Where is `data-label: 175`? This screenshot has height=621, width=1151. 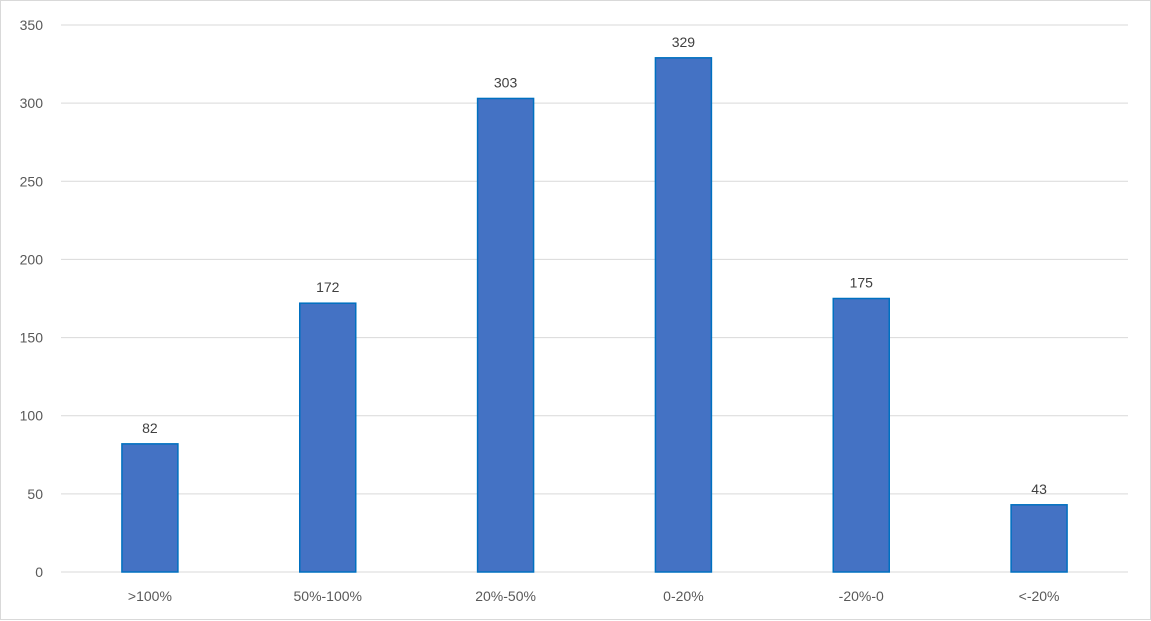
data-label: 175 is located at coordinates (862, 283).